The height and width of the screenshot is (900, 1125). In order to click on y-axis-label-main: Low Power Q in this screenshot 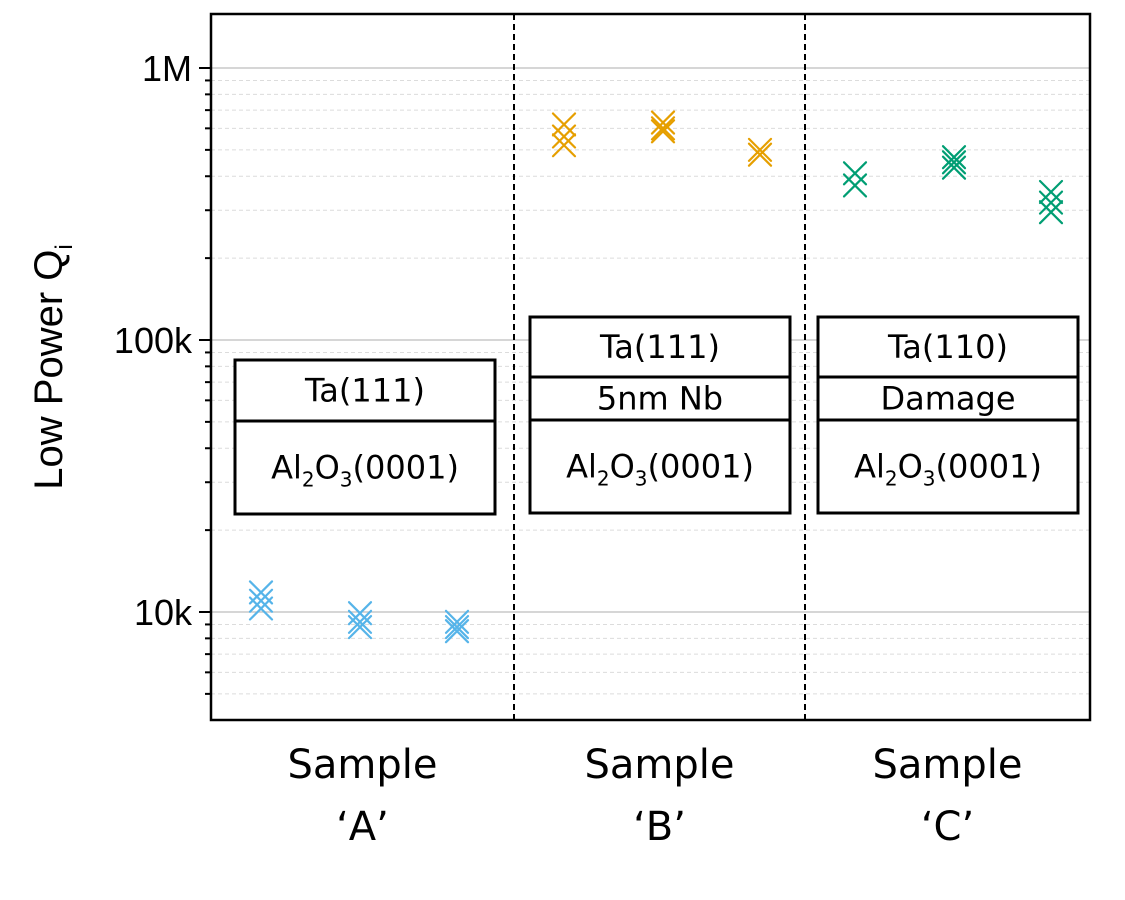, I will do `click(49, 370)`.